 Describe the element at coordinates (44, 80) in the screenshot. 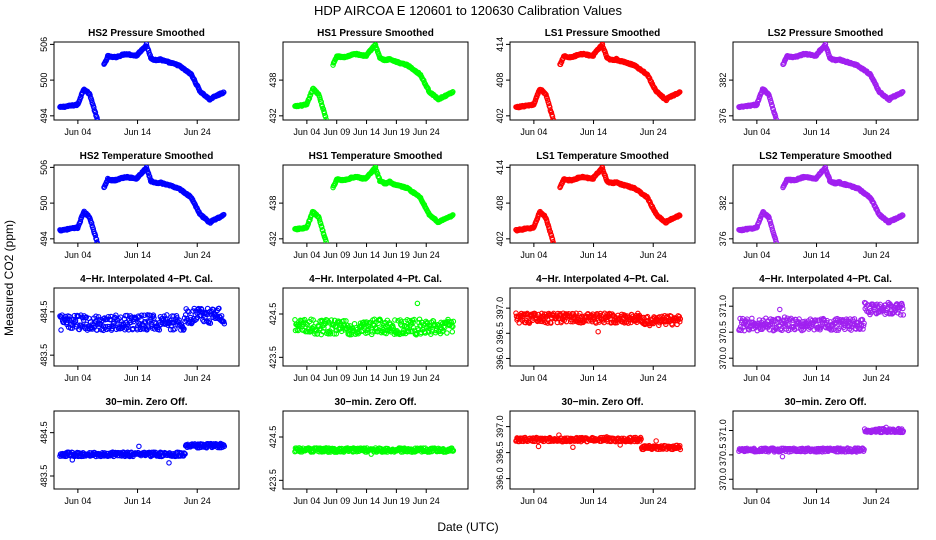

I see `y-tick-label: 500` at that location.